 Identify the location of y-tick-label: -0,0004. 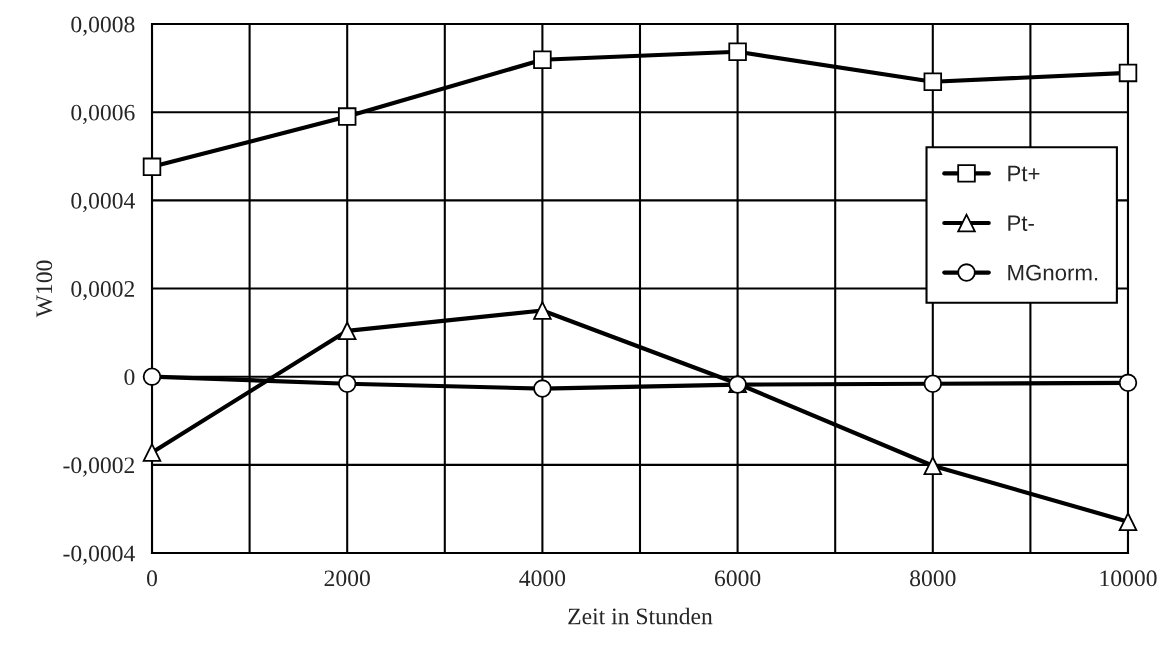
(99, 555).